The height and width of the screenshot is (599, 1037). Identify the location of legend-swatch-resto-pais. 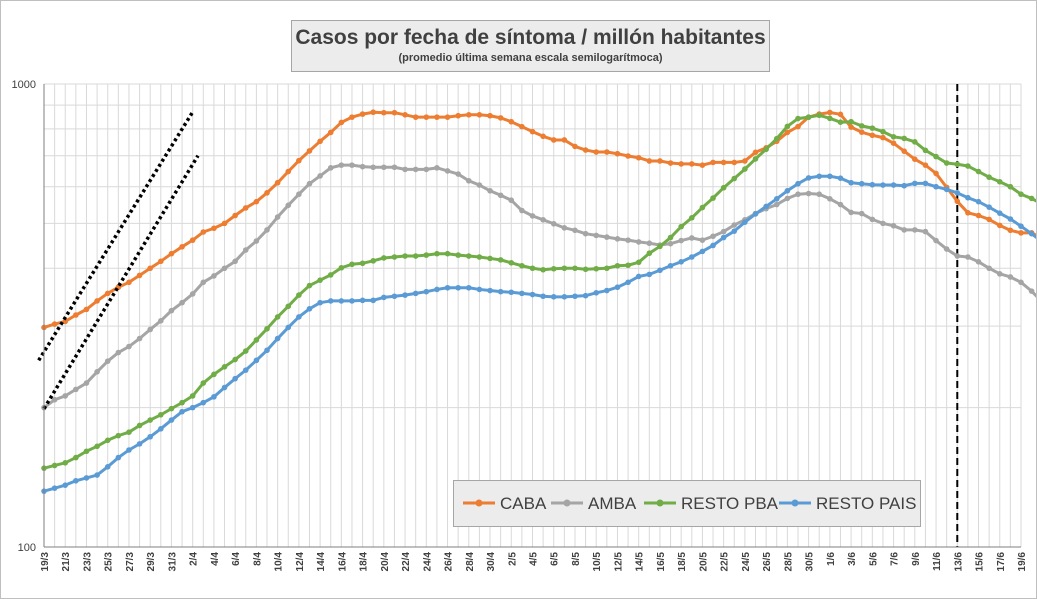
(795, 503).